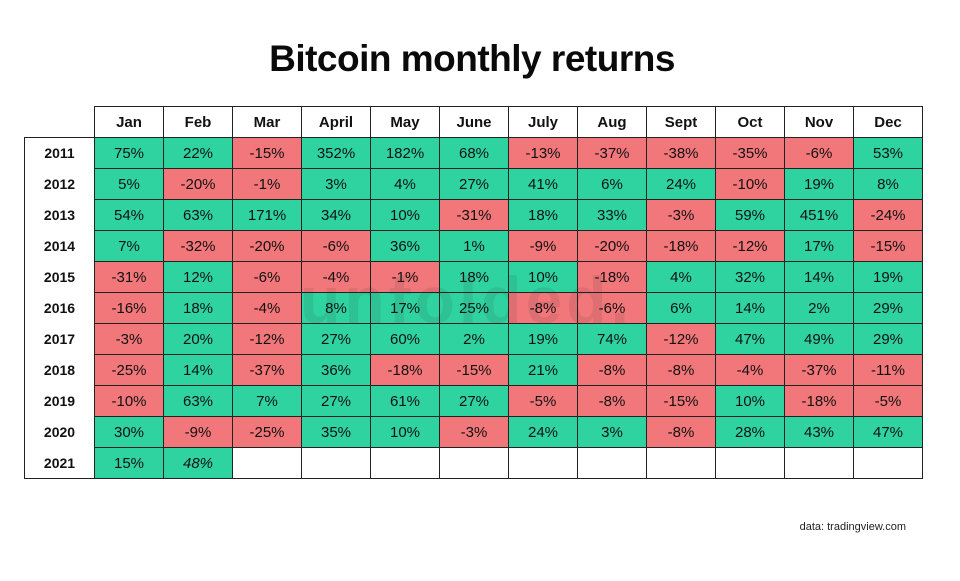 This screenshot has width=960, height=581. Describe the element at coordinates (543, 184) in the screenshot. I see `return-cell-2012-july: 41%` at that location.